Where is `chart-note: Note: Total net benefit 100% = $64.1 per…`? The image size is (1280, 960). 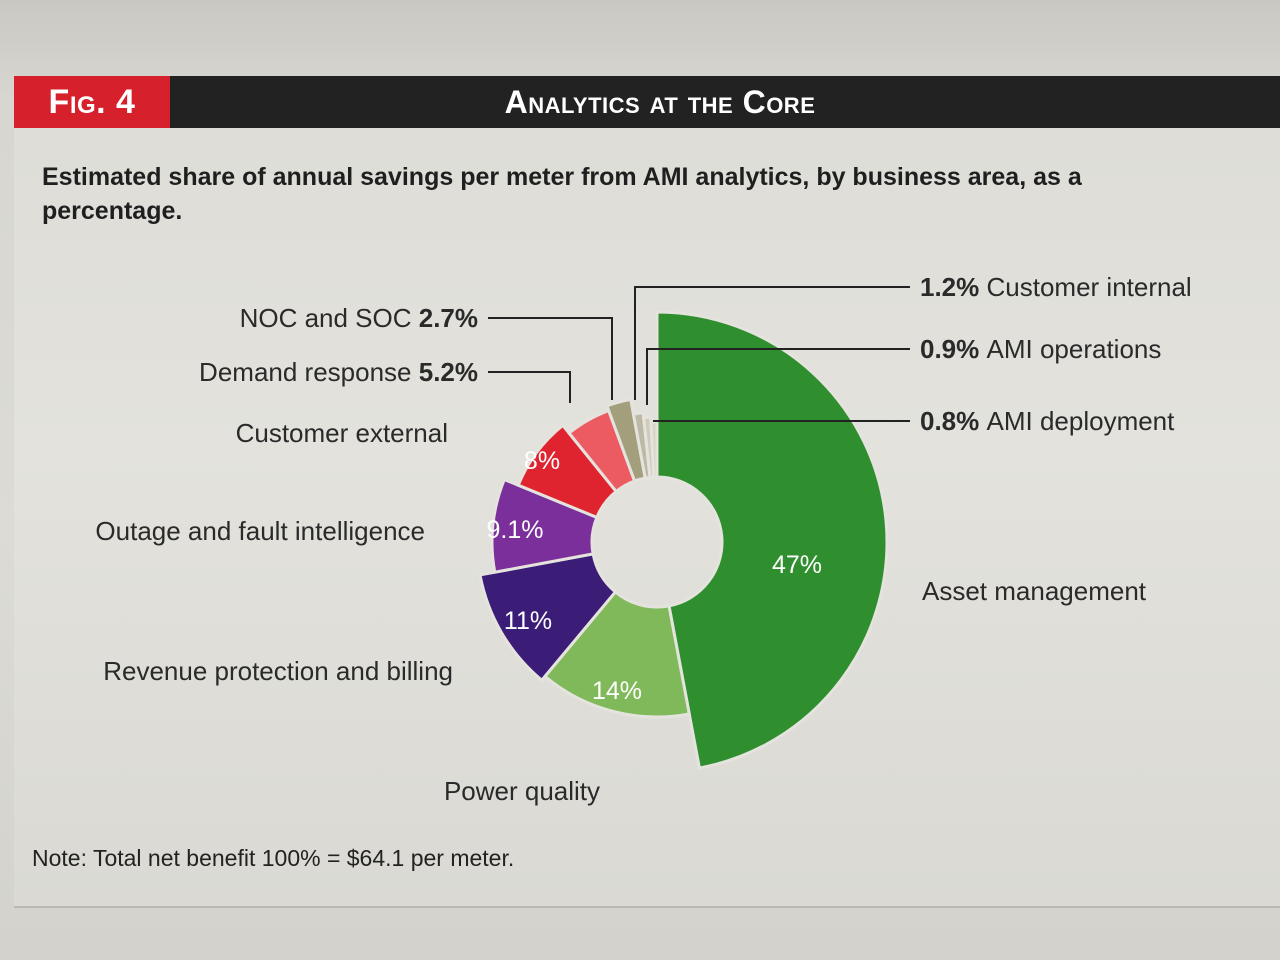 chart-note: Note: Total net benefit 100% = $64.1 per… is located at coordinates (273, 858).